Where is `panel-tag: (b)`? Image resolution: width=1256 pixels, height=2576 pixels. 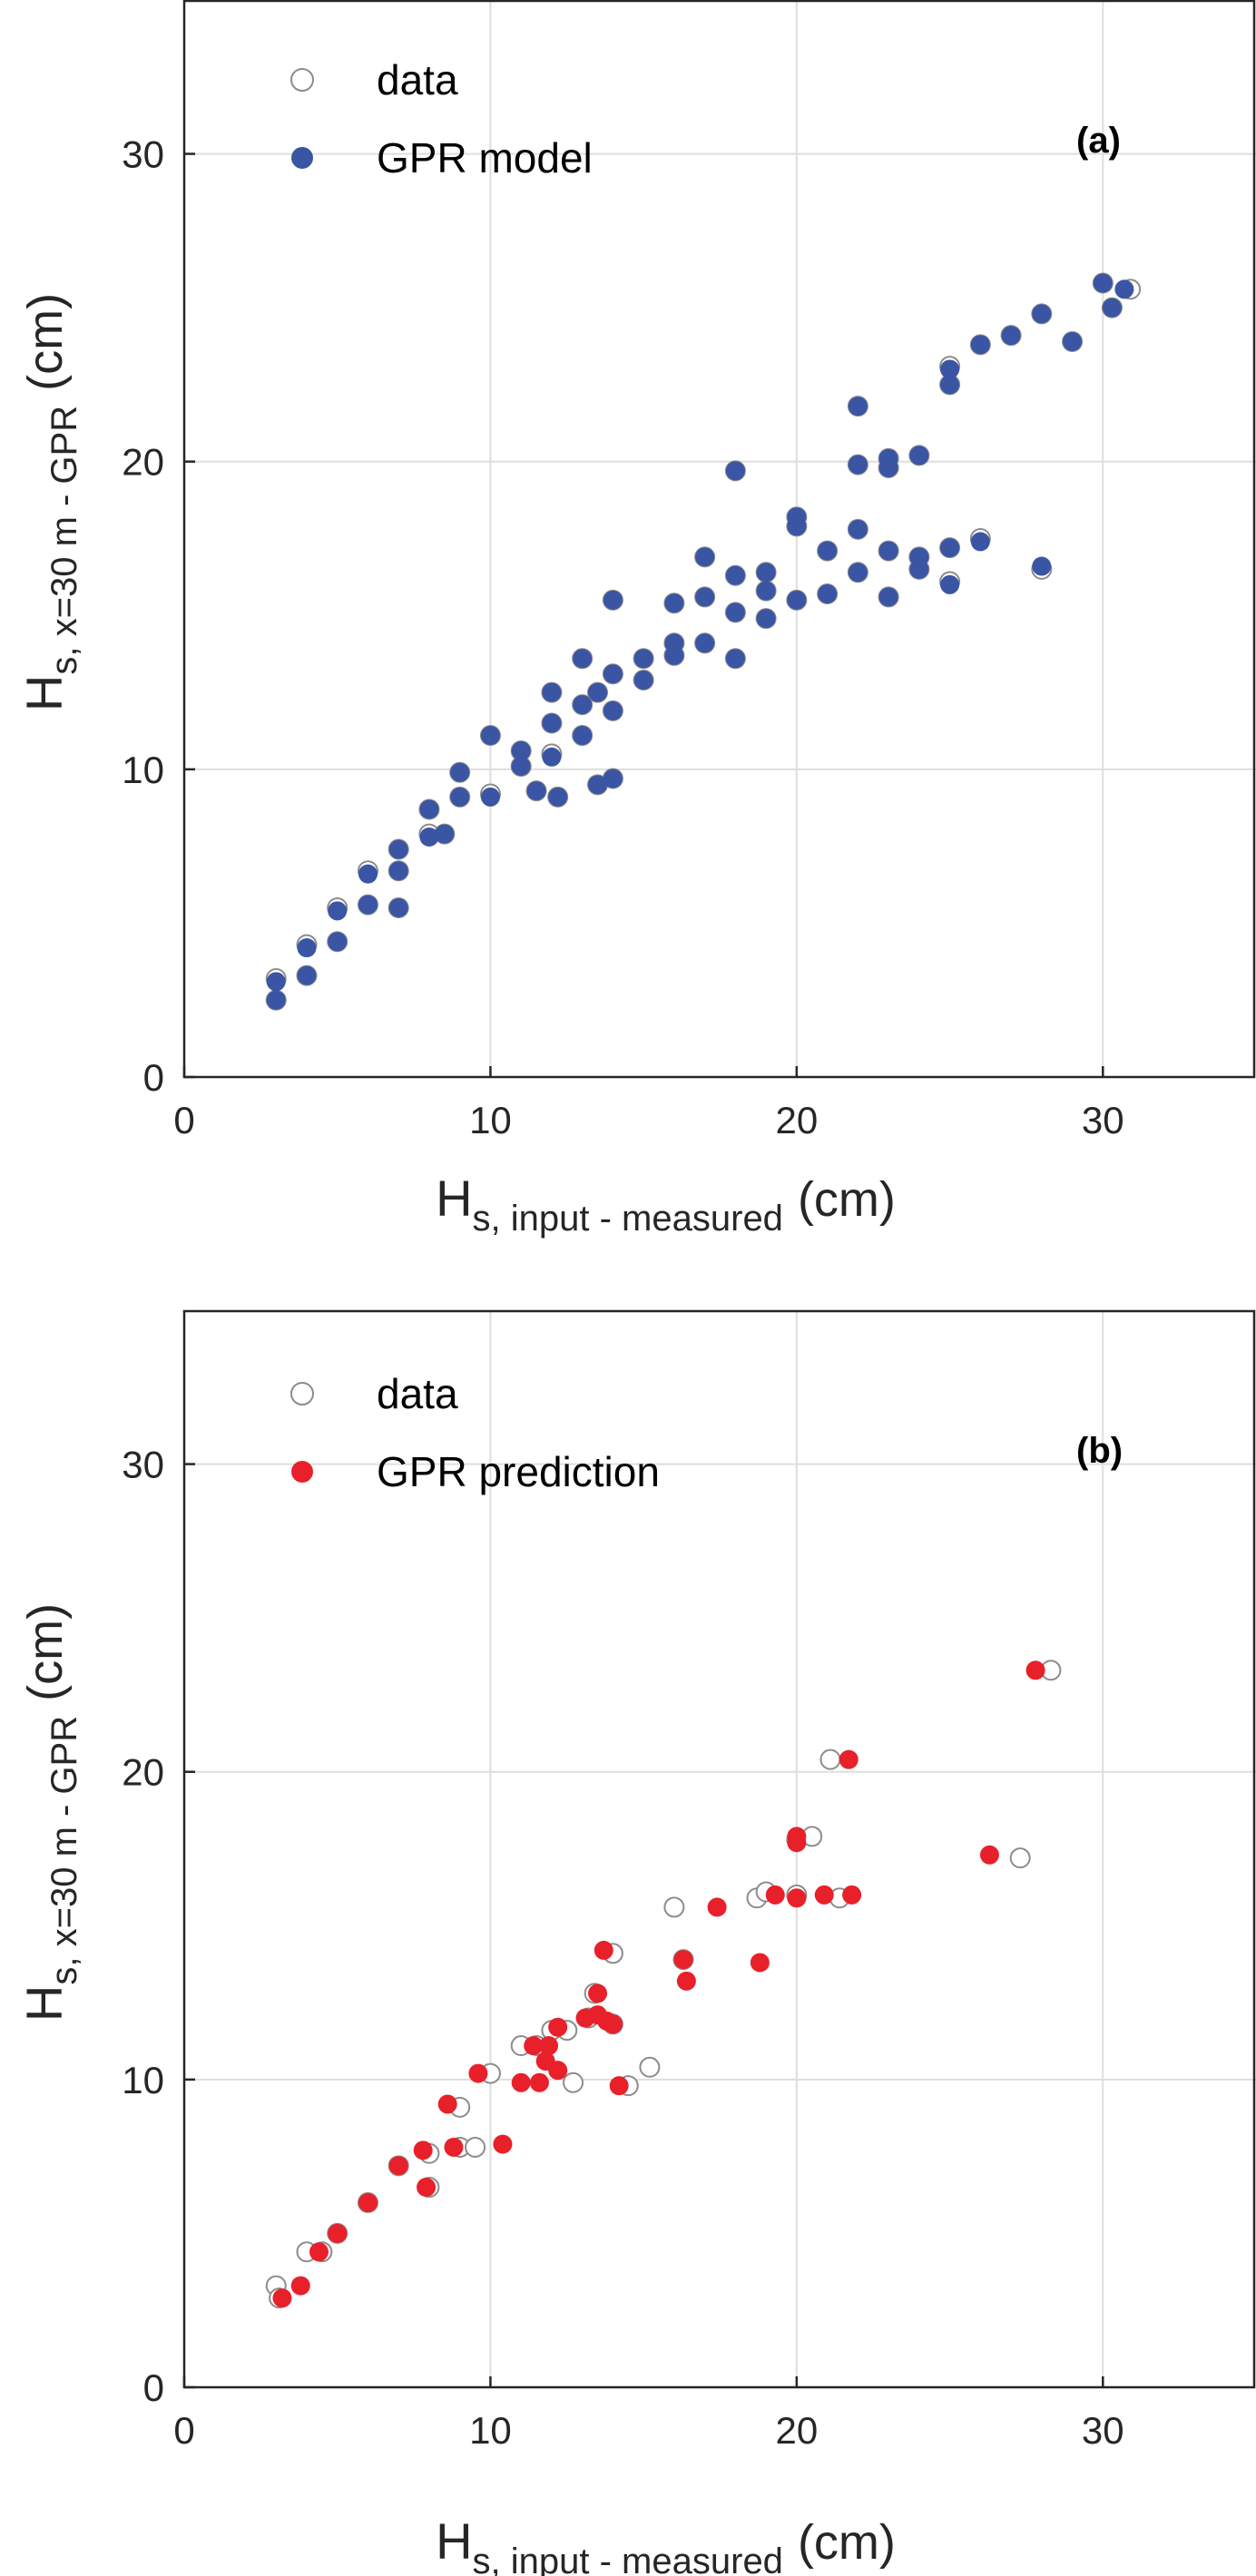
panel-tag: (b) is located at coordinates (1099, 1451).